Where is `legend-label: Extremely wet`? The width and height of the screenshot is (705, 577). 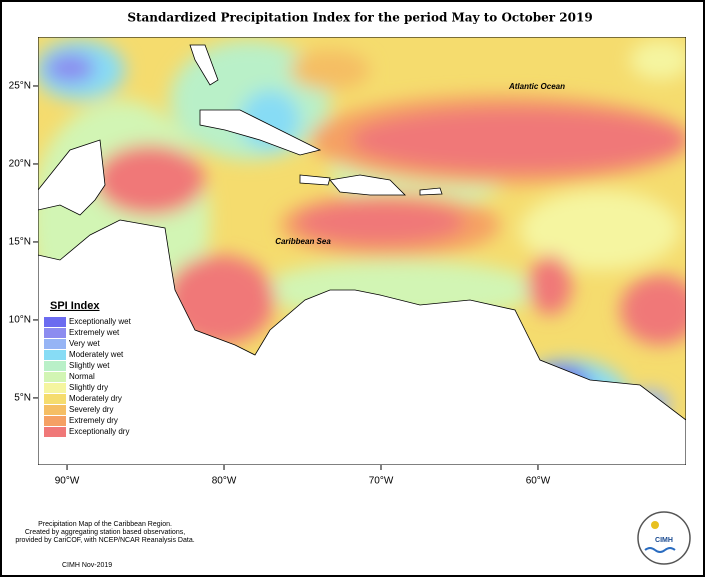
legend-label: Extremely wet is located at coordinates (94, 332).